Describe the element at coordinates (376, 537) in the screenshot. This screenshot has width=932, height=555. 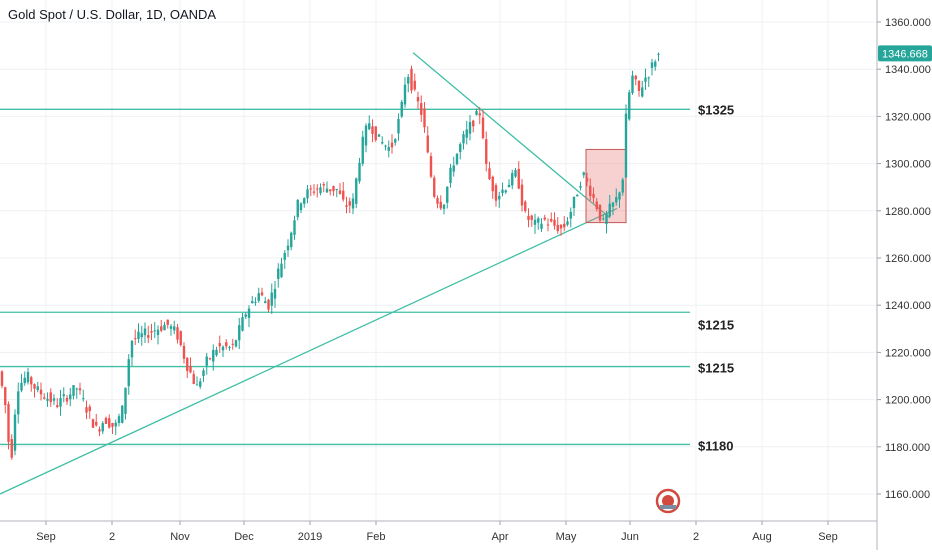
I see `x-tick-label: Feb` at that location.